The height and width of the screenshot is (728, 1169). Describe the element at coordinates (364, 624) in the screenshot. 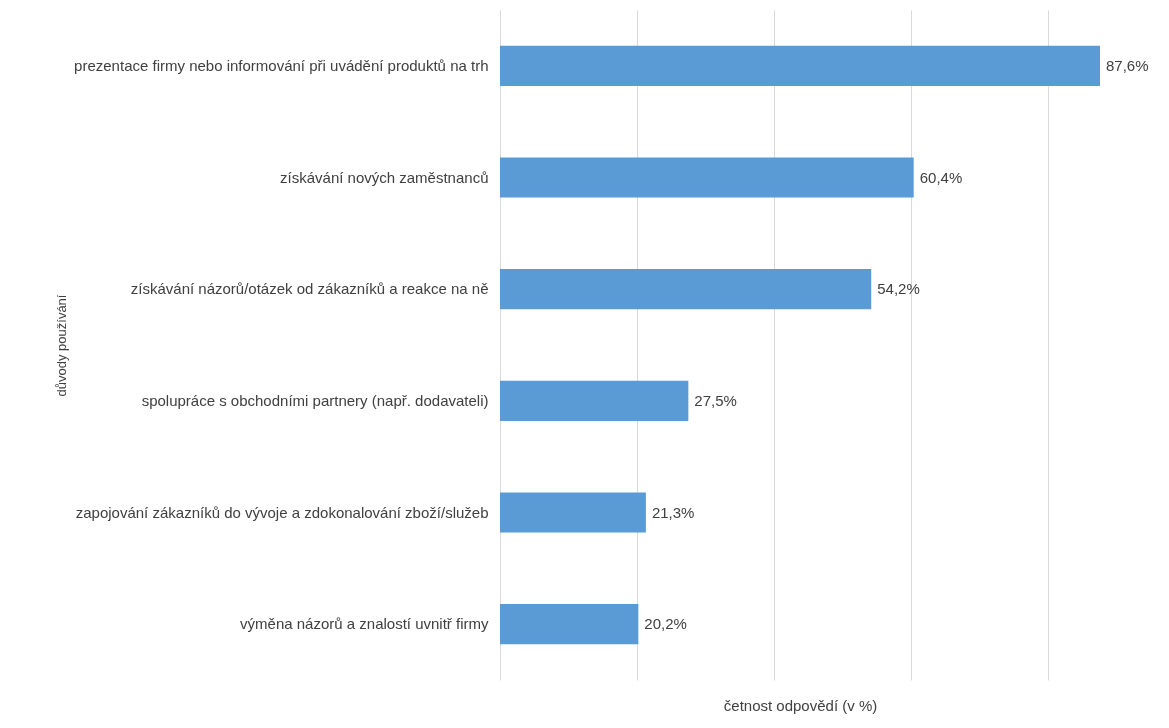

I see `y-tick-label: výměna názorů a znalostí uvnitř firmy` at that location.